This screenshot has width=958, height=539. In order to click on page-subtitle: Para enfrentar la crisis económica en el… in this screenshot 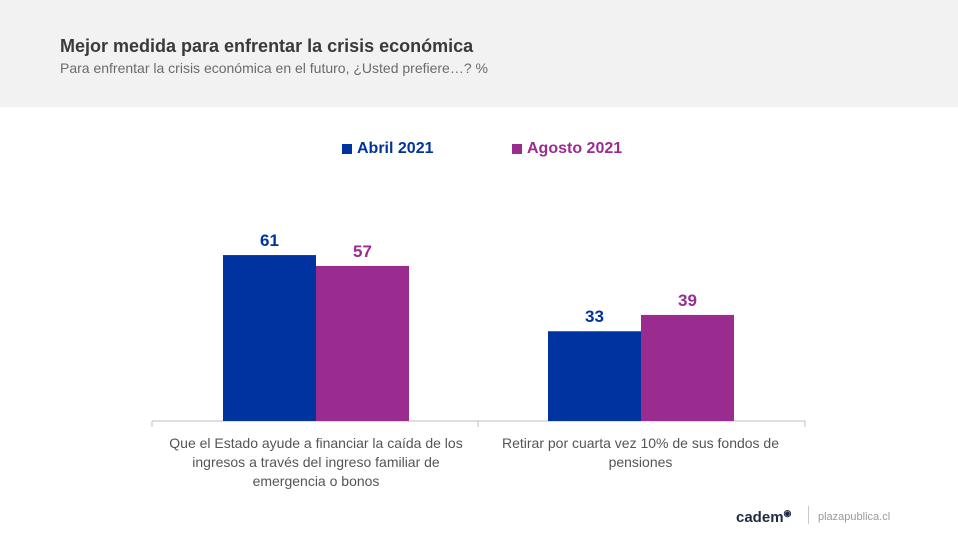, I will do `click(274, 68)`.